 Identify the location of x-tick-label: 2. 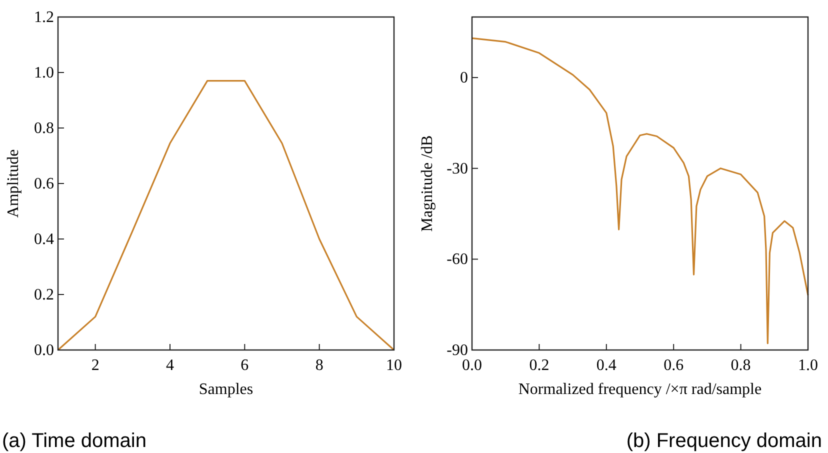
(95, 365).